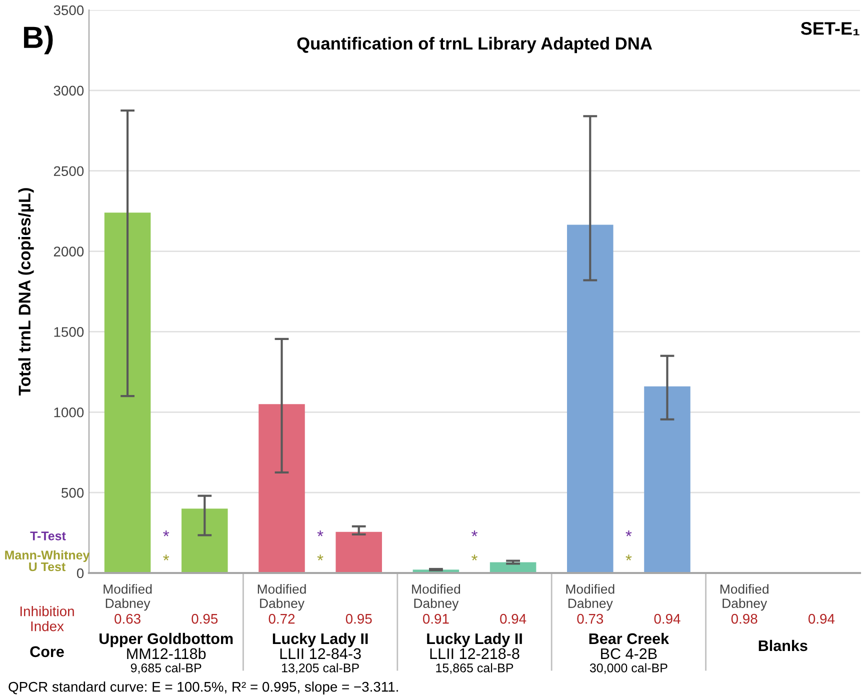 Image resolution: width=868 pixels, height=700 pixels. Describe the element at coordinates (73, 493) in the screenshot. I see `y-tick-label: 500` at that location.